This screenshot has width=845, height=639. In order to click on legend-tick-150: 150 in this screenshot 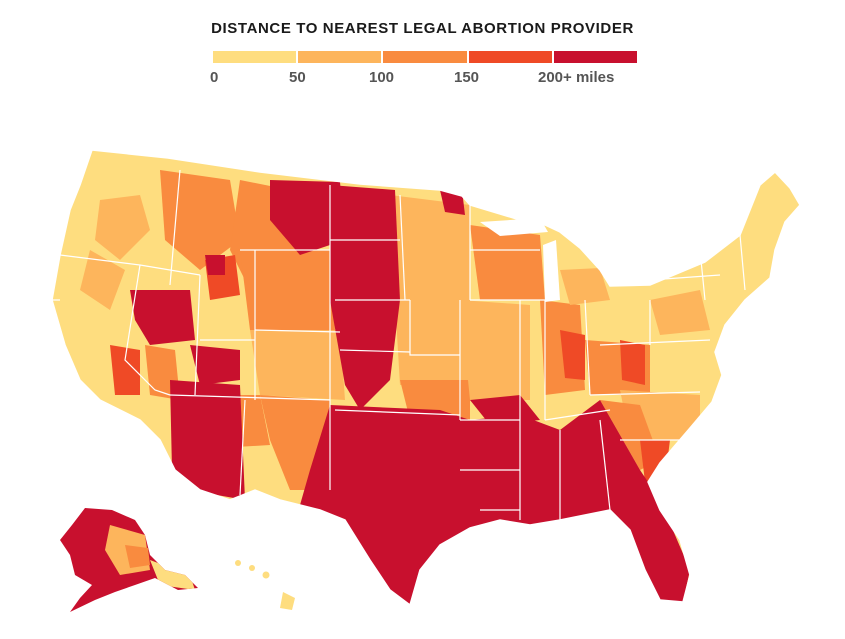, I will do `click(467, 77)`.